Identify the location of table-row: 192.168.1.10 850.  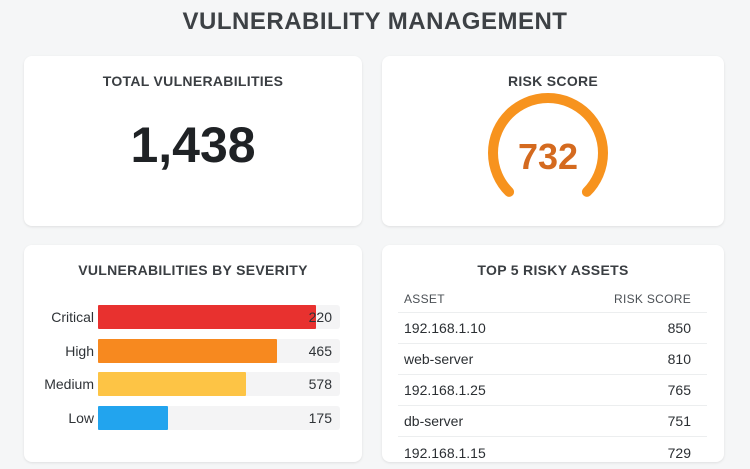
(552, 328).